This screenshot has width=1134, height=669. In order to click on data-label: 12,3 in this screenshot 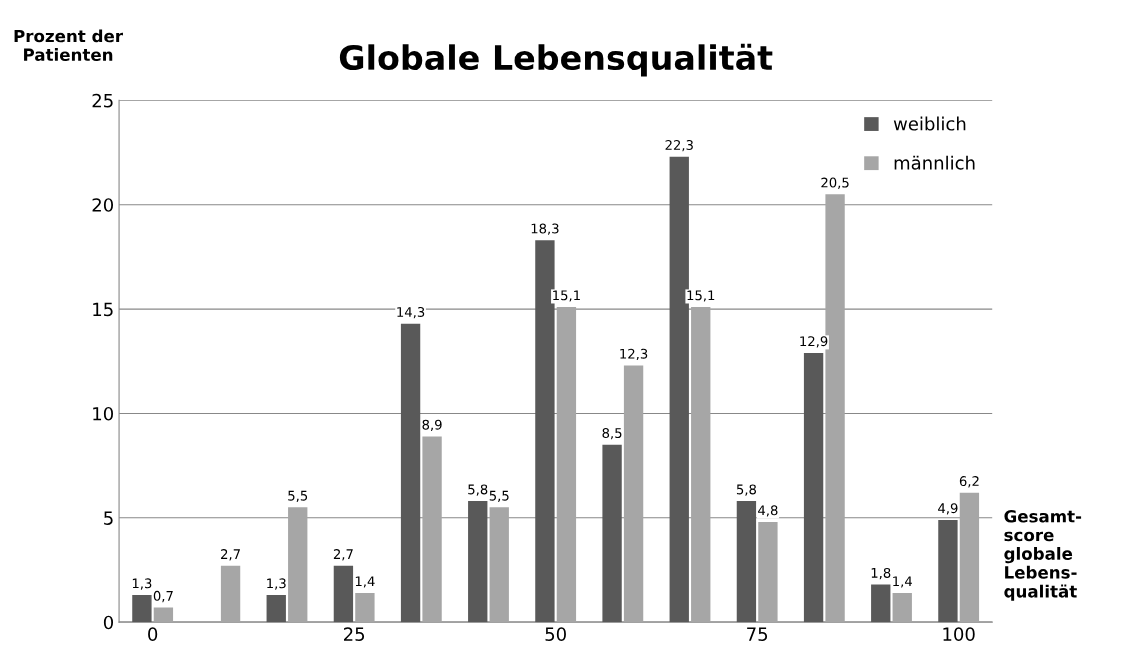, I will do `click(634, 354)`.